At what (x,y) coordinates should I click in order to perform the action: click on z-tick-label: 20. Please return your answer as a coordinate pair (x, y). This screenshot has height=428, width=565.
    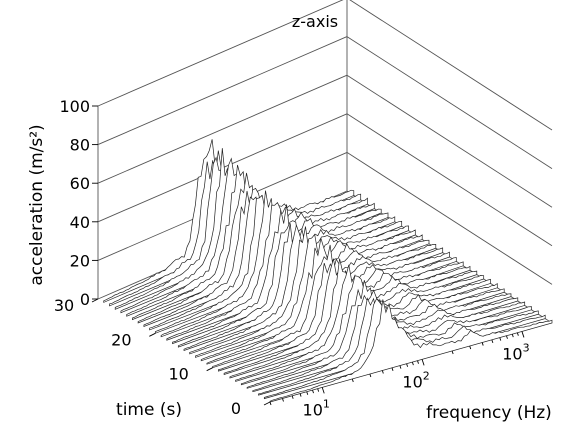
    Looking at the image, I should click on (80, 260).